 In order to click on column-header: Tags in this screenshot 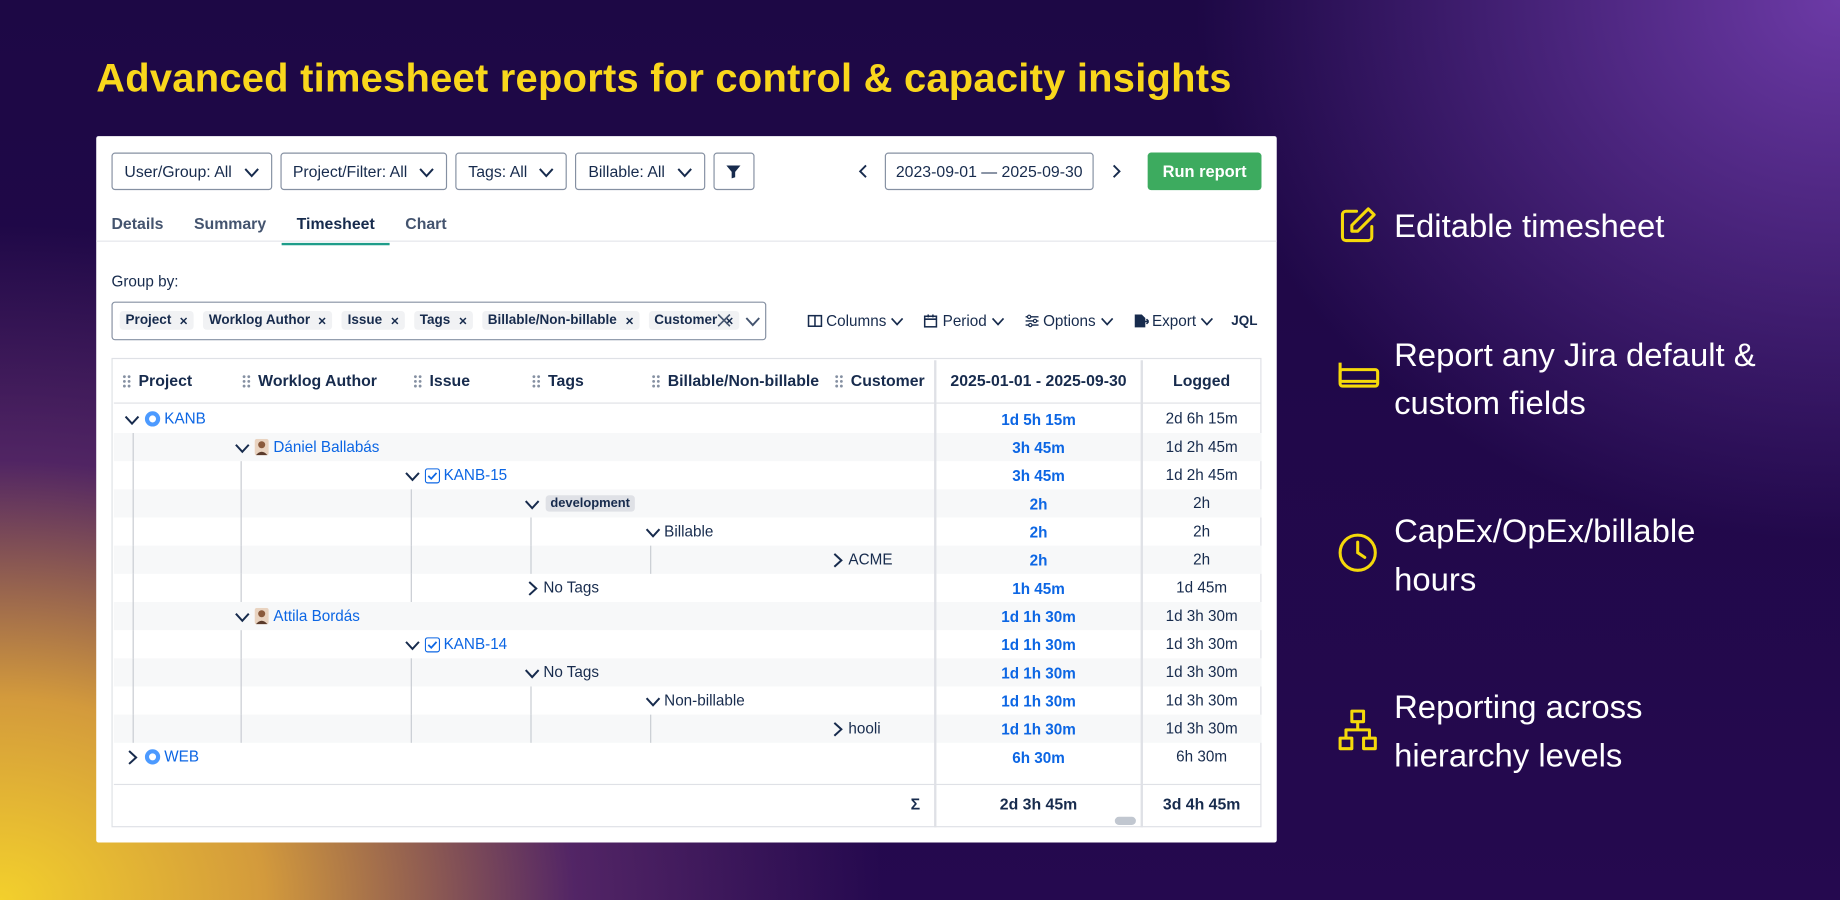, I will do `click(566, 380)`.